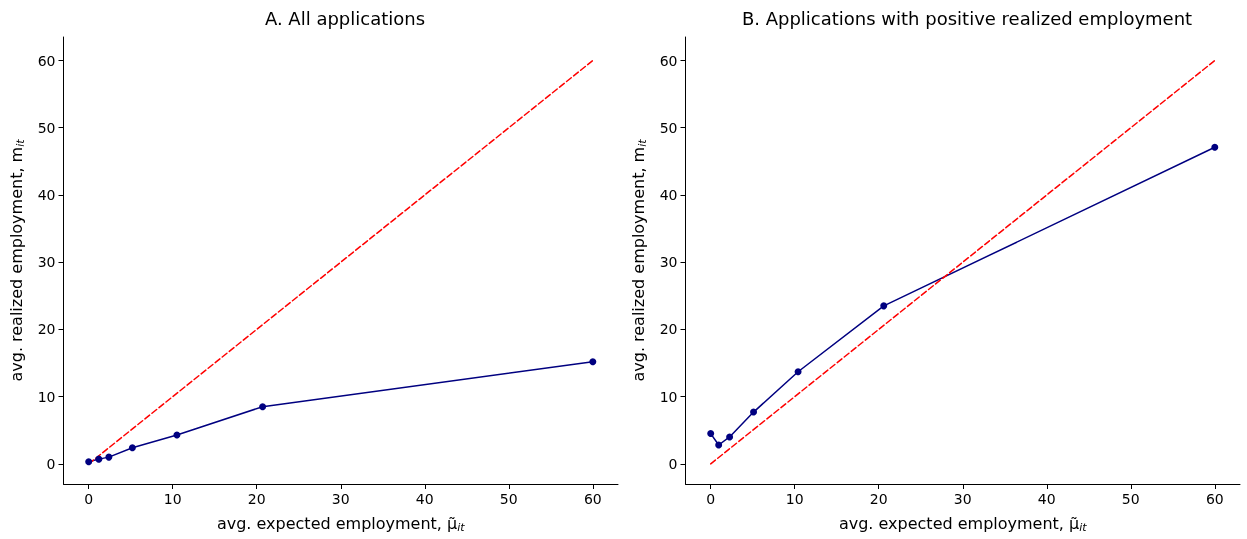  I want to click on chart-title: A. All applications, so click(345, 18).